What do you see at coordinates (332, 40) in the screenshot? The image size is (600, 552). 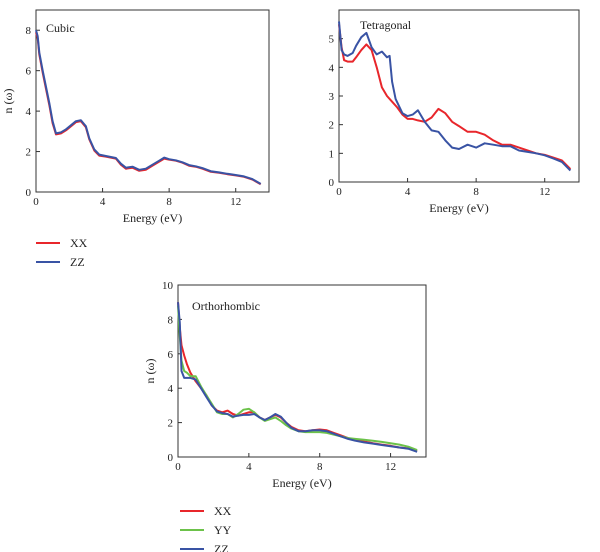 I see `y-tick-label: 5` at bounding box center [332, 40].